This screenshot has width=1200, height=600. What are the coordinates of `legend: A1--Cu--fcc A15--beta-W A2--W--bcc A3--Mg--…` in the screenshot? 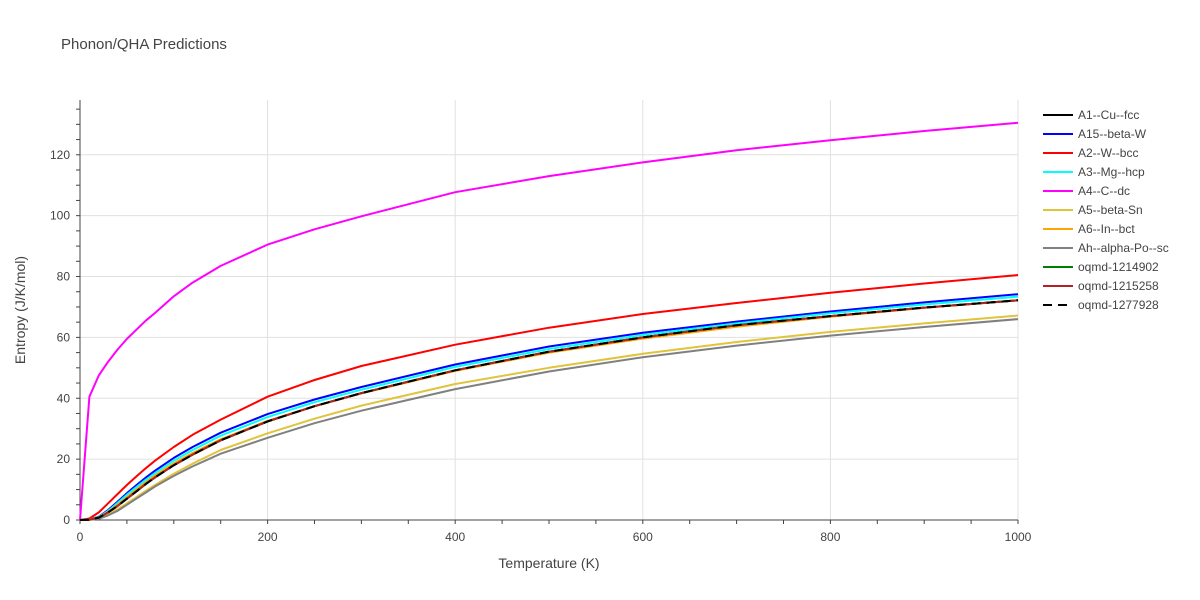 It's located at (1106, 210).